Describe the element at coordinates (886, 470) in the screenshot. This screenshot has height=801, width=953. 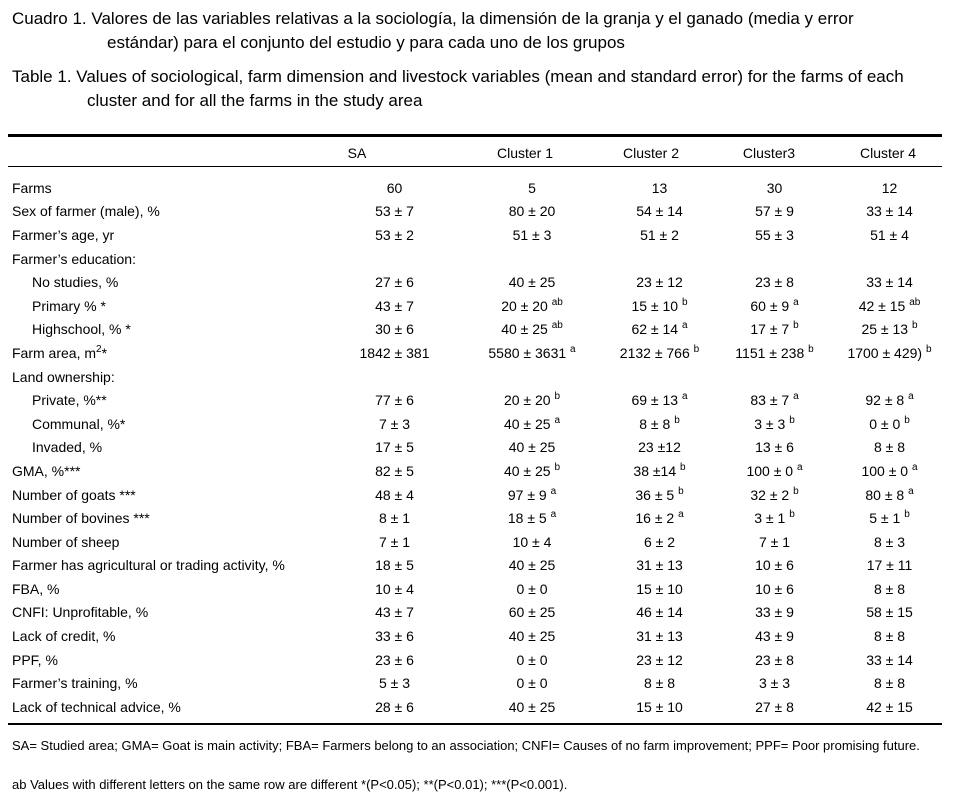
I see `cell-value: 100 ± 0` at that location.